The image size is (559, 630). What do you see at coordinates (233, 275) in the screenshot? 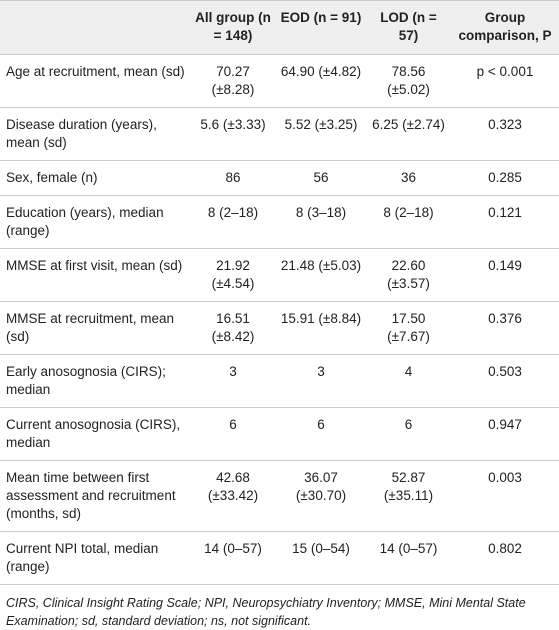
I see `cell: 21.92 (±4.54)` at bounding box center [233, 275].